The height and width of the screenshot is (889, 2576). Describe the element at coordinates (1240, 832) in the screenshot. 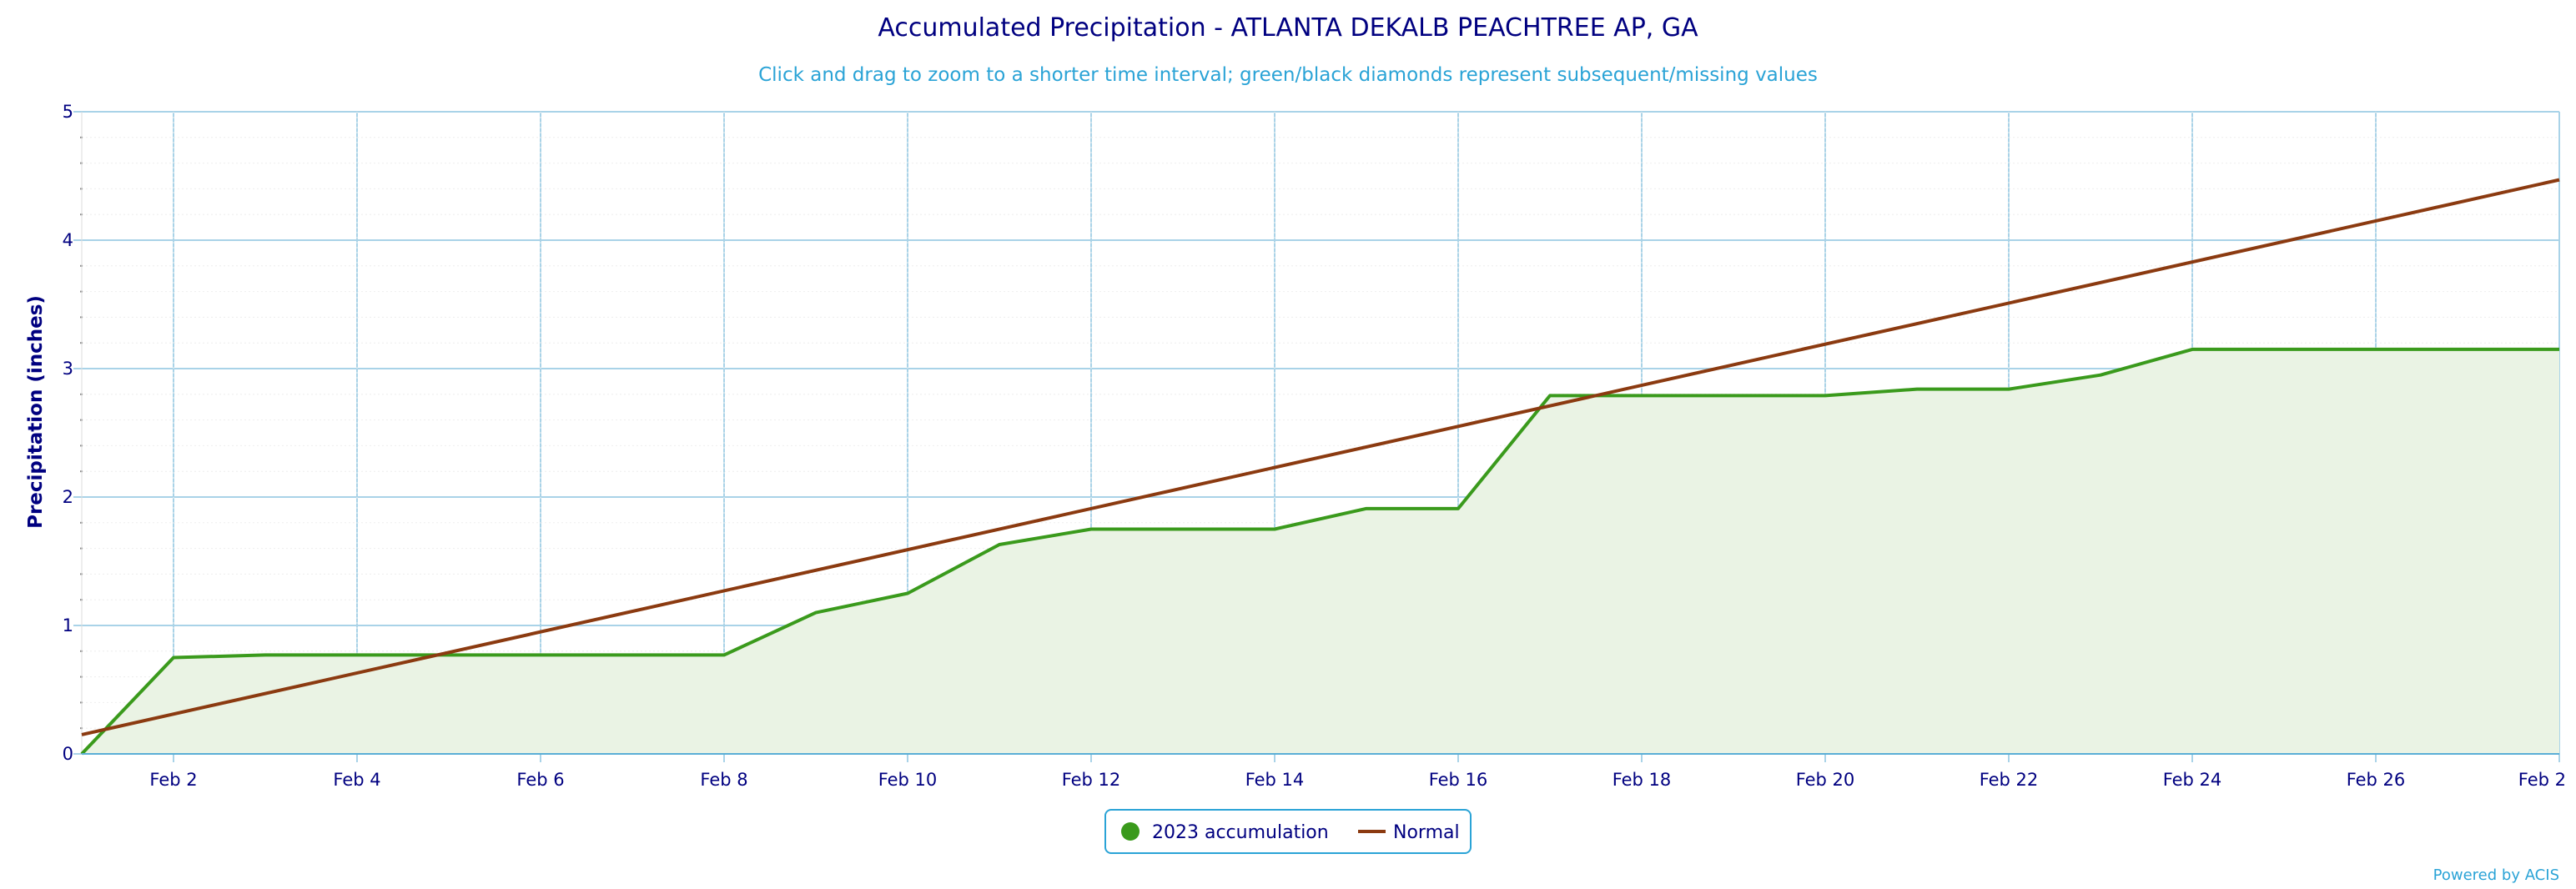

I see `legend-accumulation-label: 2023 accumulation` at that location.